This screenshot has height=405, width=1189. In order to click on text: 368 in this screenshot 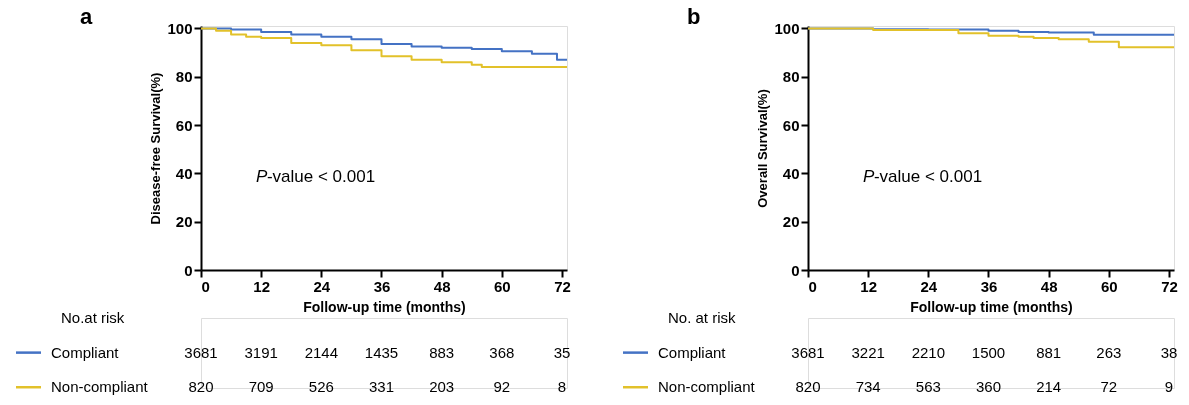, I will do `click(502, 352)`.